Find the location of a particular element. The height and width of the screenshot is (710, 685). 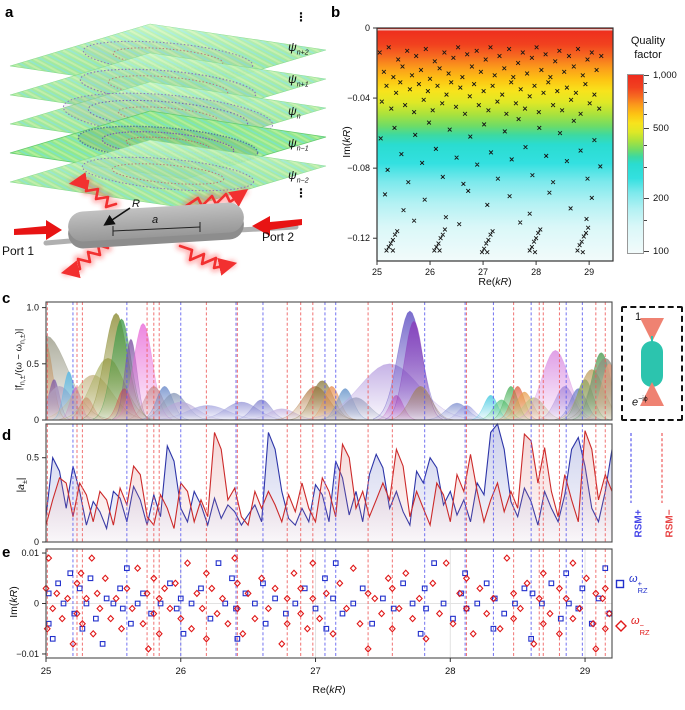

panel-b-label: b is located at coordinates (336, 12).